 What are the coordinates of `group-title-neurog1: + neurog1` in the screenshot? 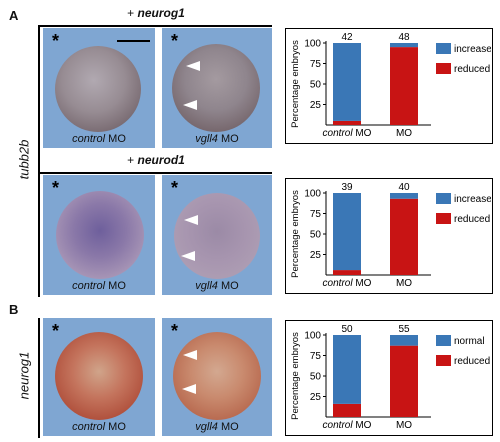 It's located at (156, 13).